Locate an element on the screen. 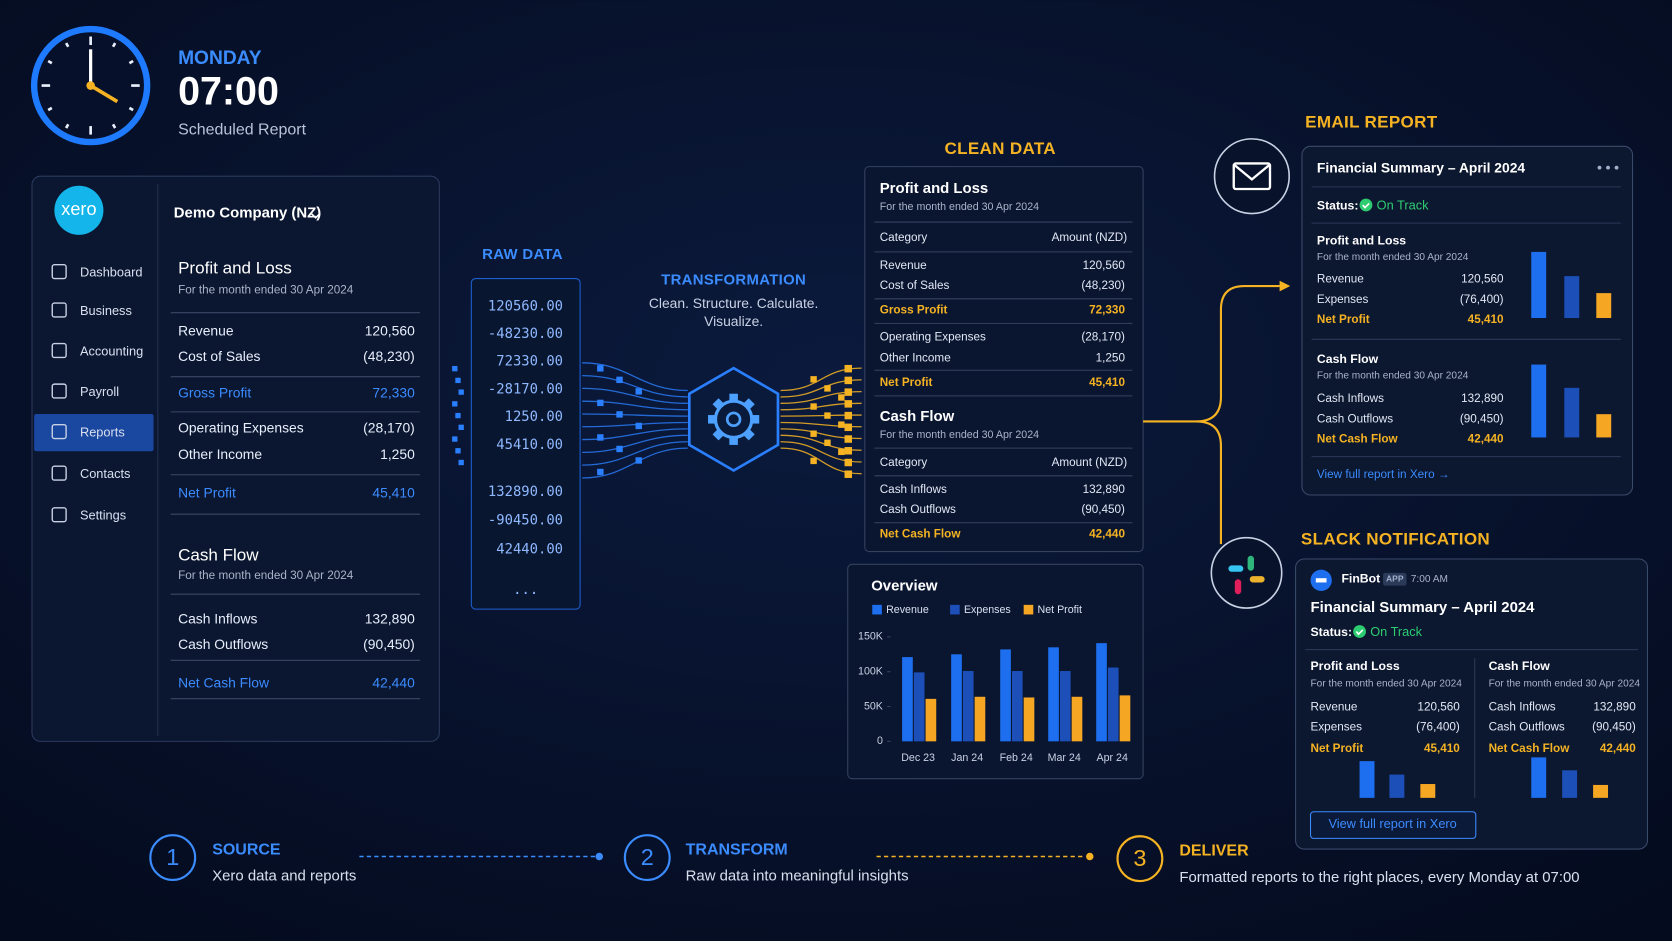 This screenshot has height=941, width=1672. transform-subtitle: Clean. Structure. Calculate. is located at coordinates (733, 303).